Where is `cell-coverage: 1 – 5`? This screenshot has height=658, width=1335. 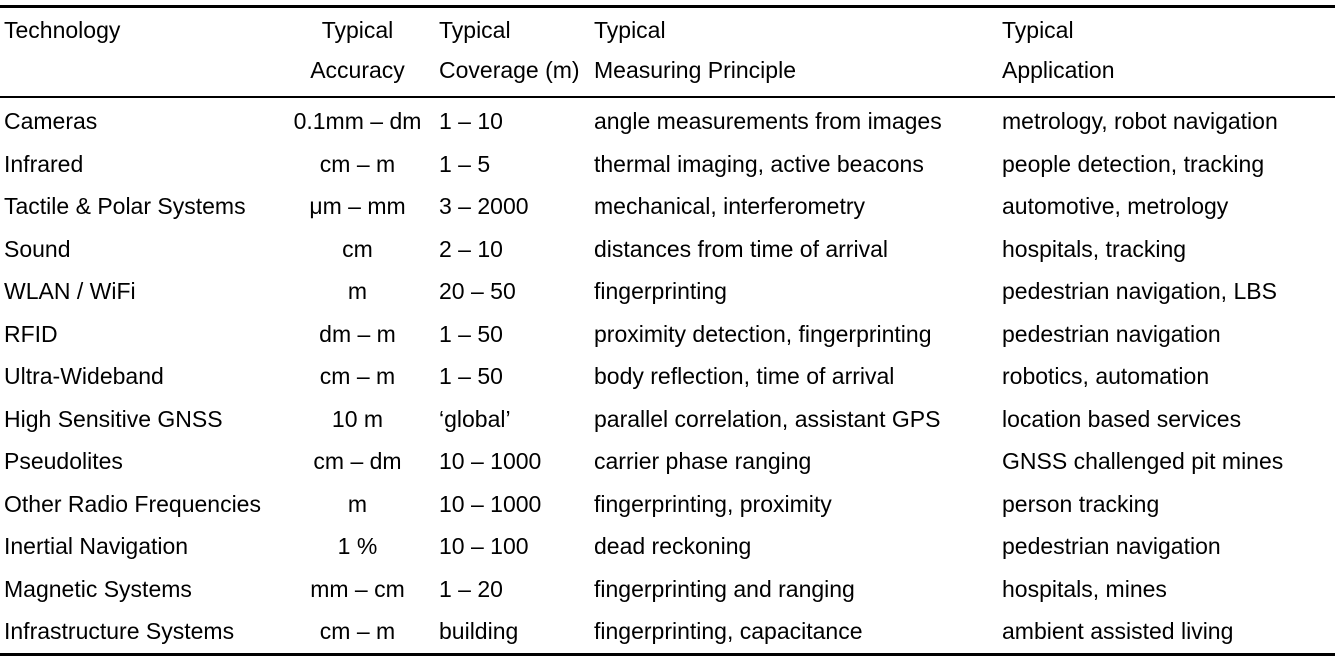
cell-coverage: 1 – 5 is located at coordinates (465, 163).